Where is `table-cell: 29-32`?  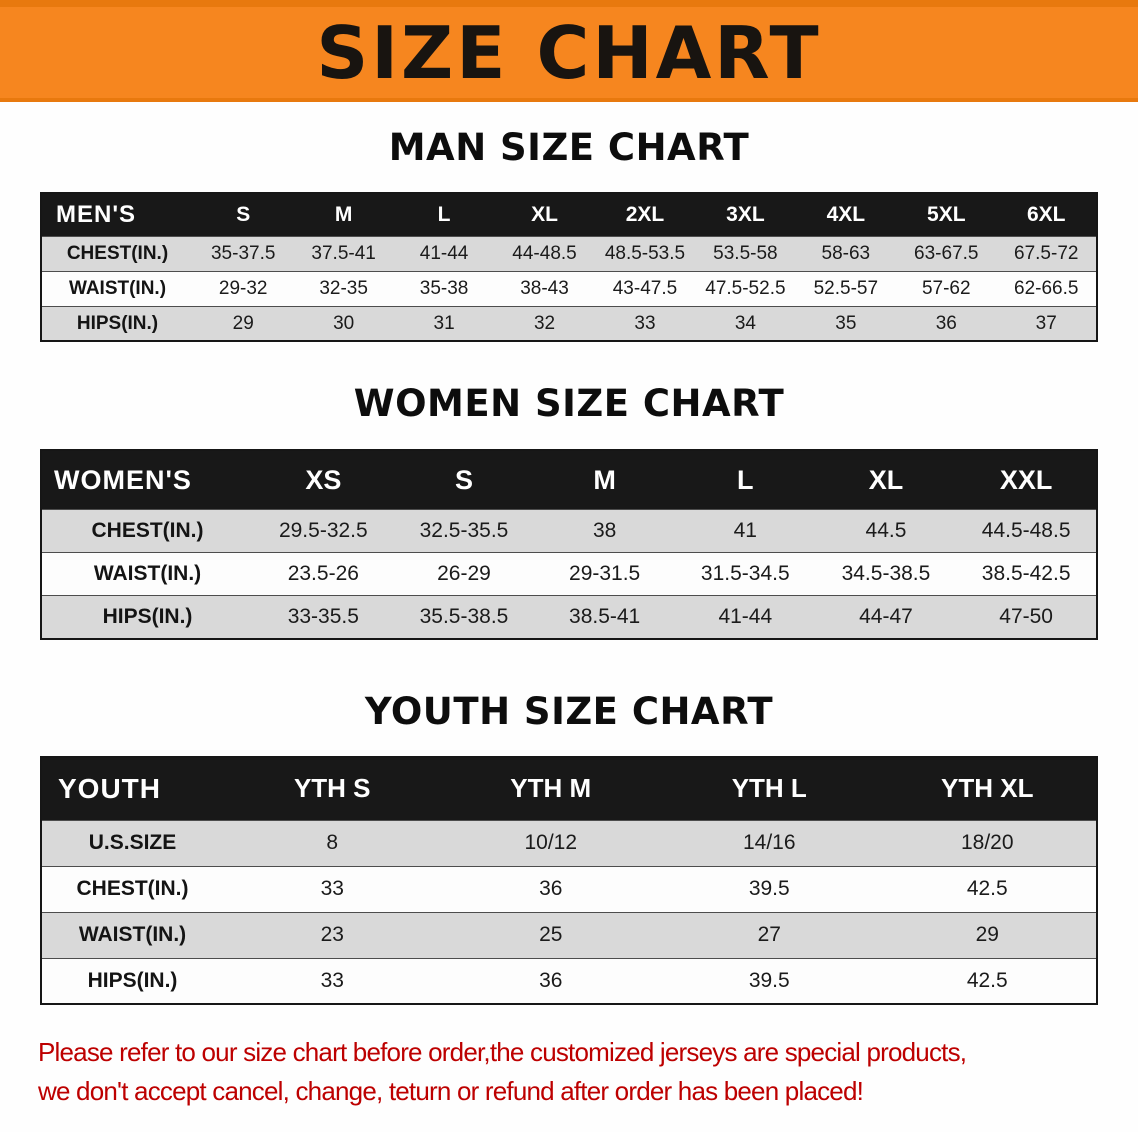 table-cell: 29-32 is located at coordinates (243, 288).